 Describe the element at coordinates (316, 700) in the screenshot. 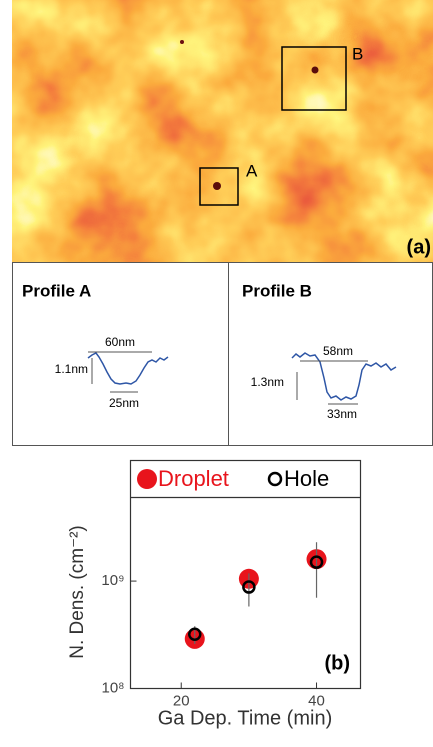

I see `x-tick-label: 40` at that location.